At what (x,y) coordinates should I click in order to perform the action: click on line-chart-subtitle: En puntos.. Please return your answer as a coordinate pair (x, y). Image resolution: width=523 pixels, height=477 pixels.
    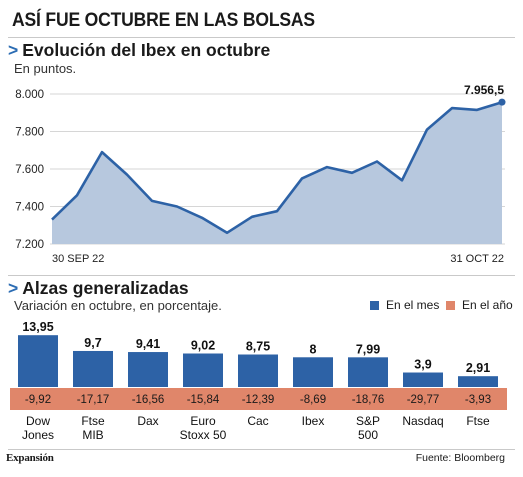
    Looking at the image, I should click on (45, 68).